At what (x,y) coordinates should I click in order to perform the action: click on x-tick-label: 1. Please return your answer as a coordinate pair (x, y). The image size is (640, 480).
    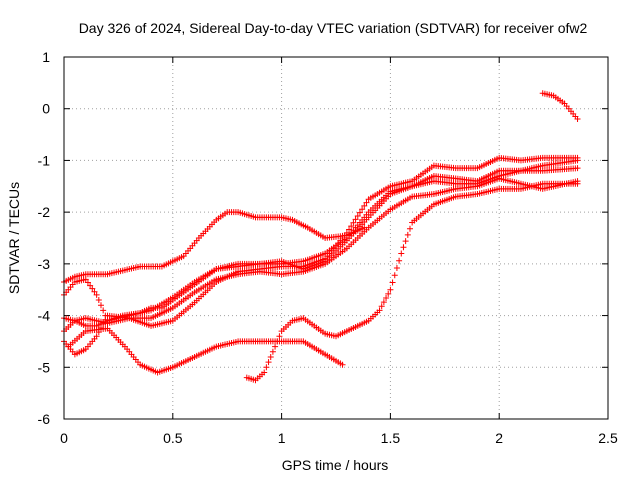
    Looking at the image, I should click on (282, 438).